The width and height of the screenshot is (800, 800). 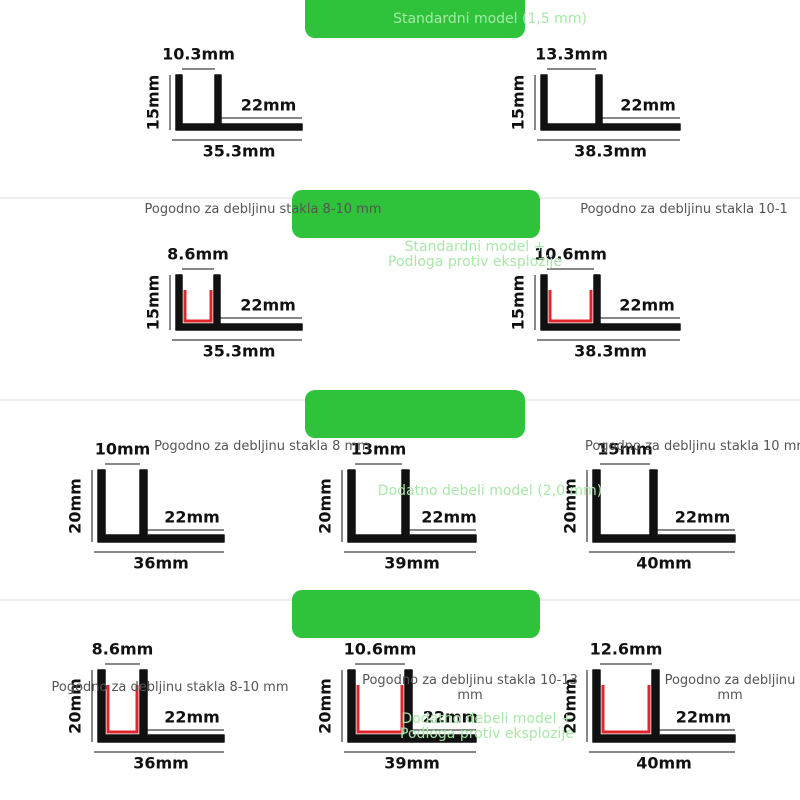 I want to click on tab-label: Dodatno debeli model (2,0 mm), so click(x=490, y=491).